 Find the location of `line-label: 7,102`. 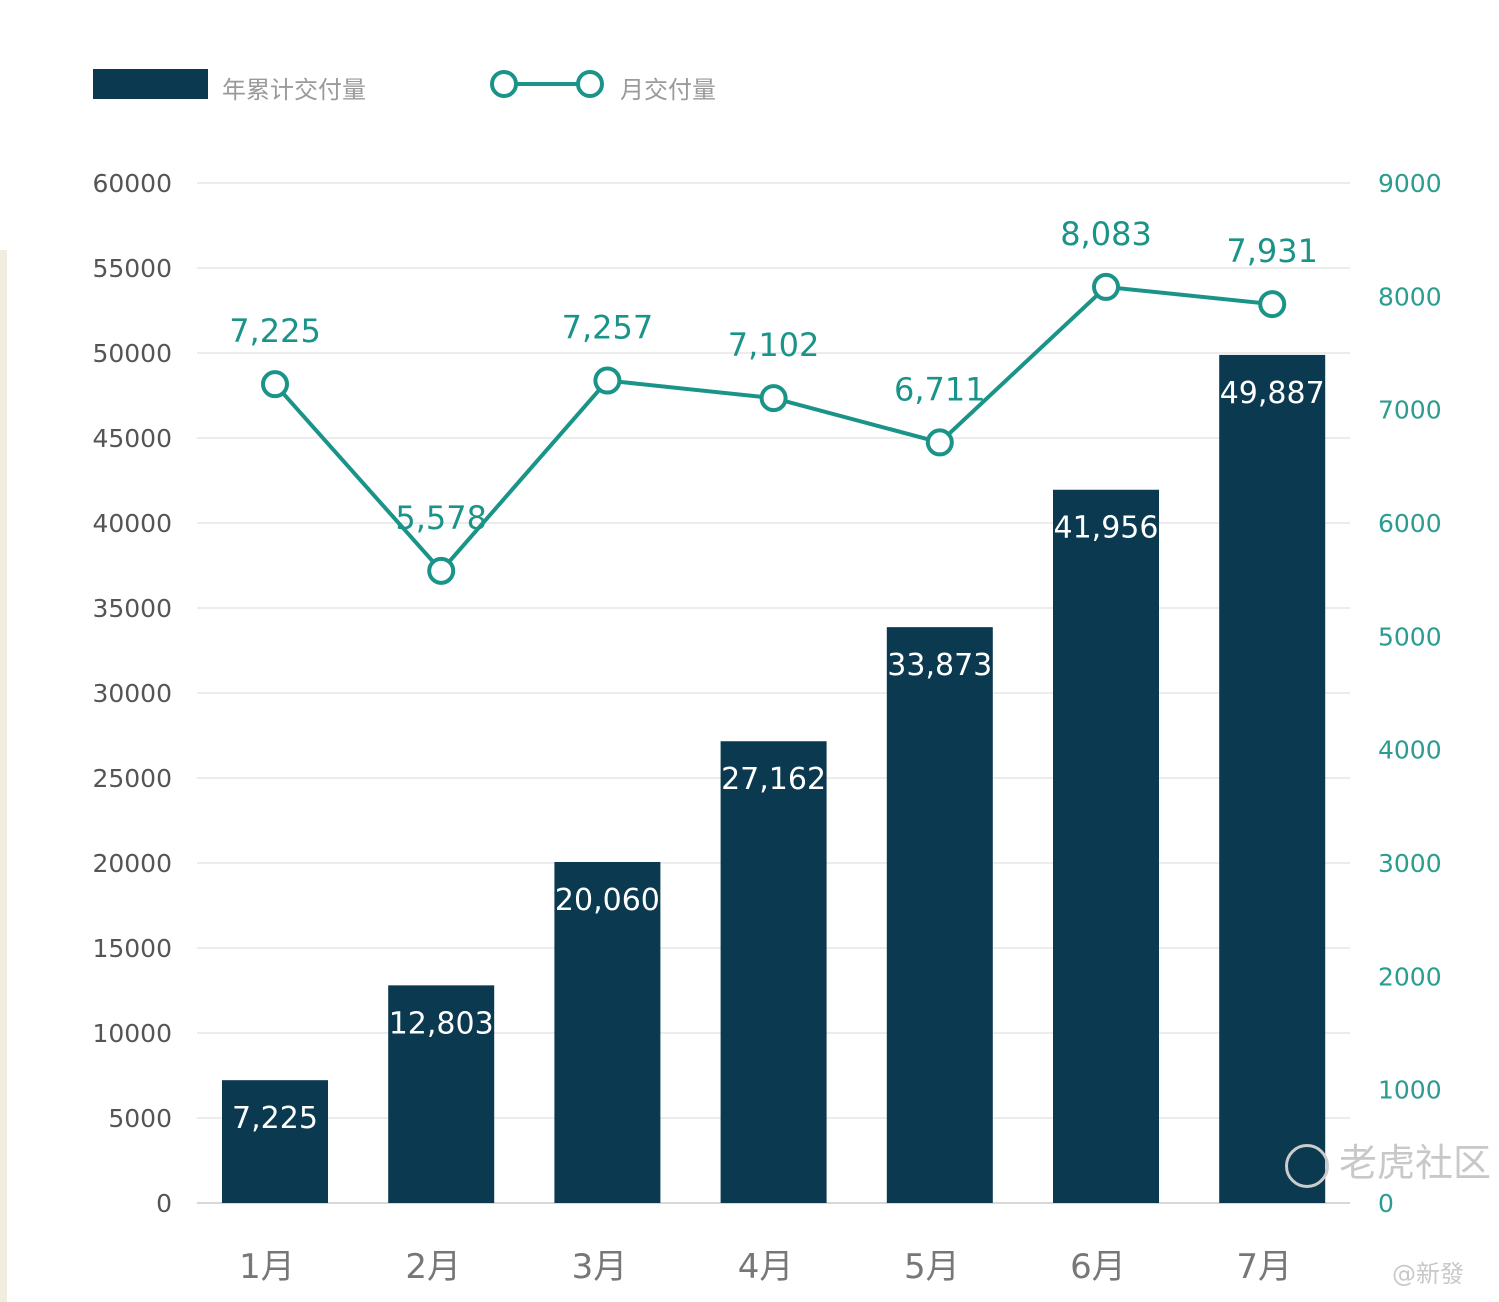

line-label: 7,102 is located at coordinates (774, 345).